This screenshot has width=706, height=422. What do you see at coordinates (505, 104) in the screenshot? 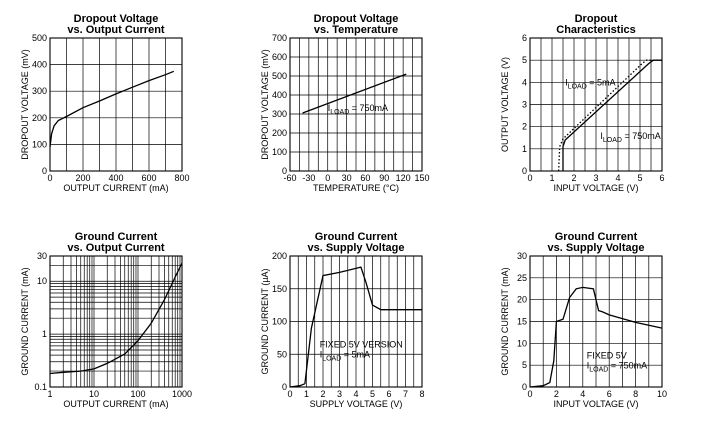
I see `y-axis-label: OUTPUT VOLTAGE (V)` at bounding box center [505, 104].